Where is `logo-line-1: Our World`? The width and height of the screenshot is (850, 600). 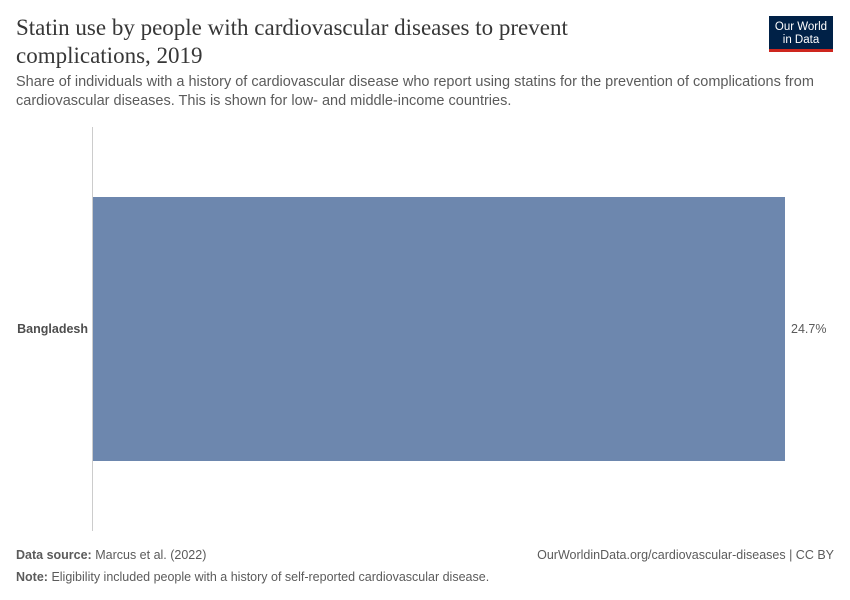
logo-line-1: Our World is located at coordinates (801, 26).